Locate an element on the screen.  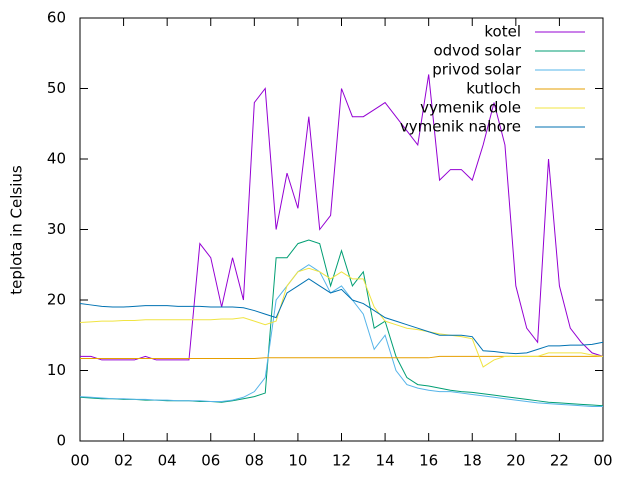
legend-label: vymenik dole is located at coordinates (470, 108).